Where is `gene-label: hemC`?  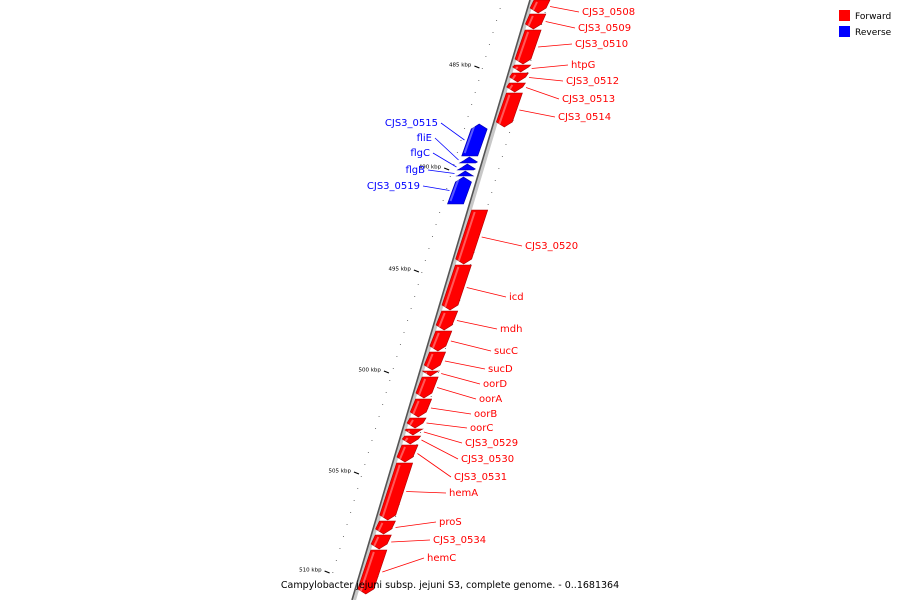 gene-label: hemC is located at coordinates (441, 558).